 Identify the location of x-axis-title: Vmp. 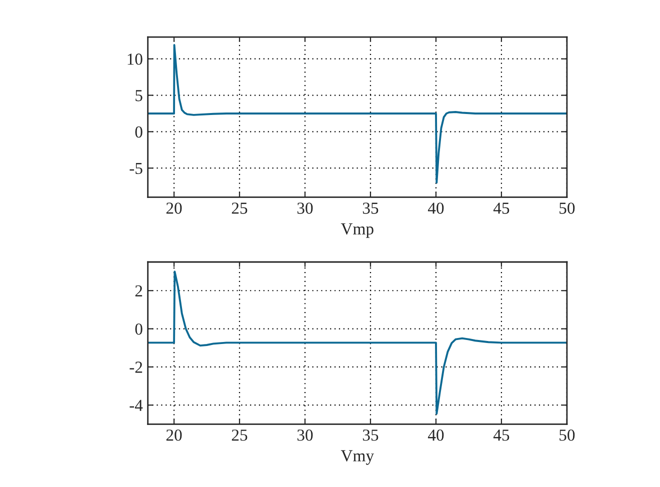
(357, 230).